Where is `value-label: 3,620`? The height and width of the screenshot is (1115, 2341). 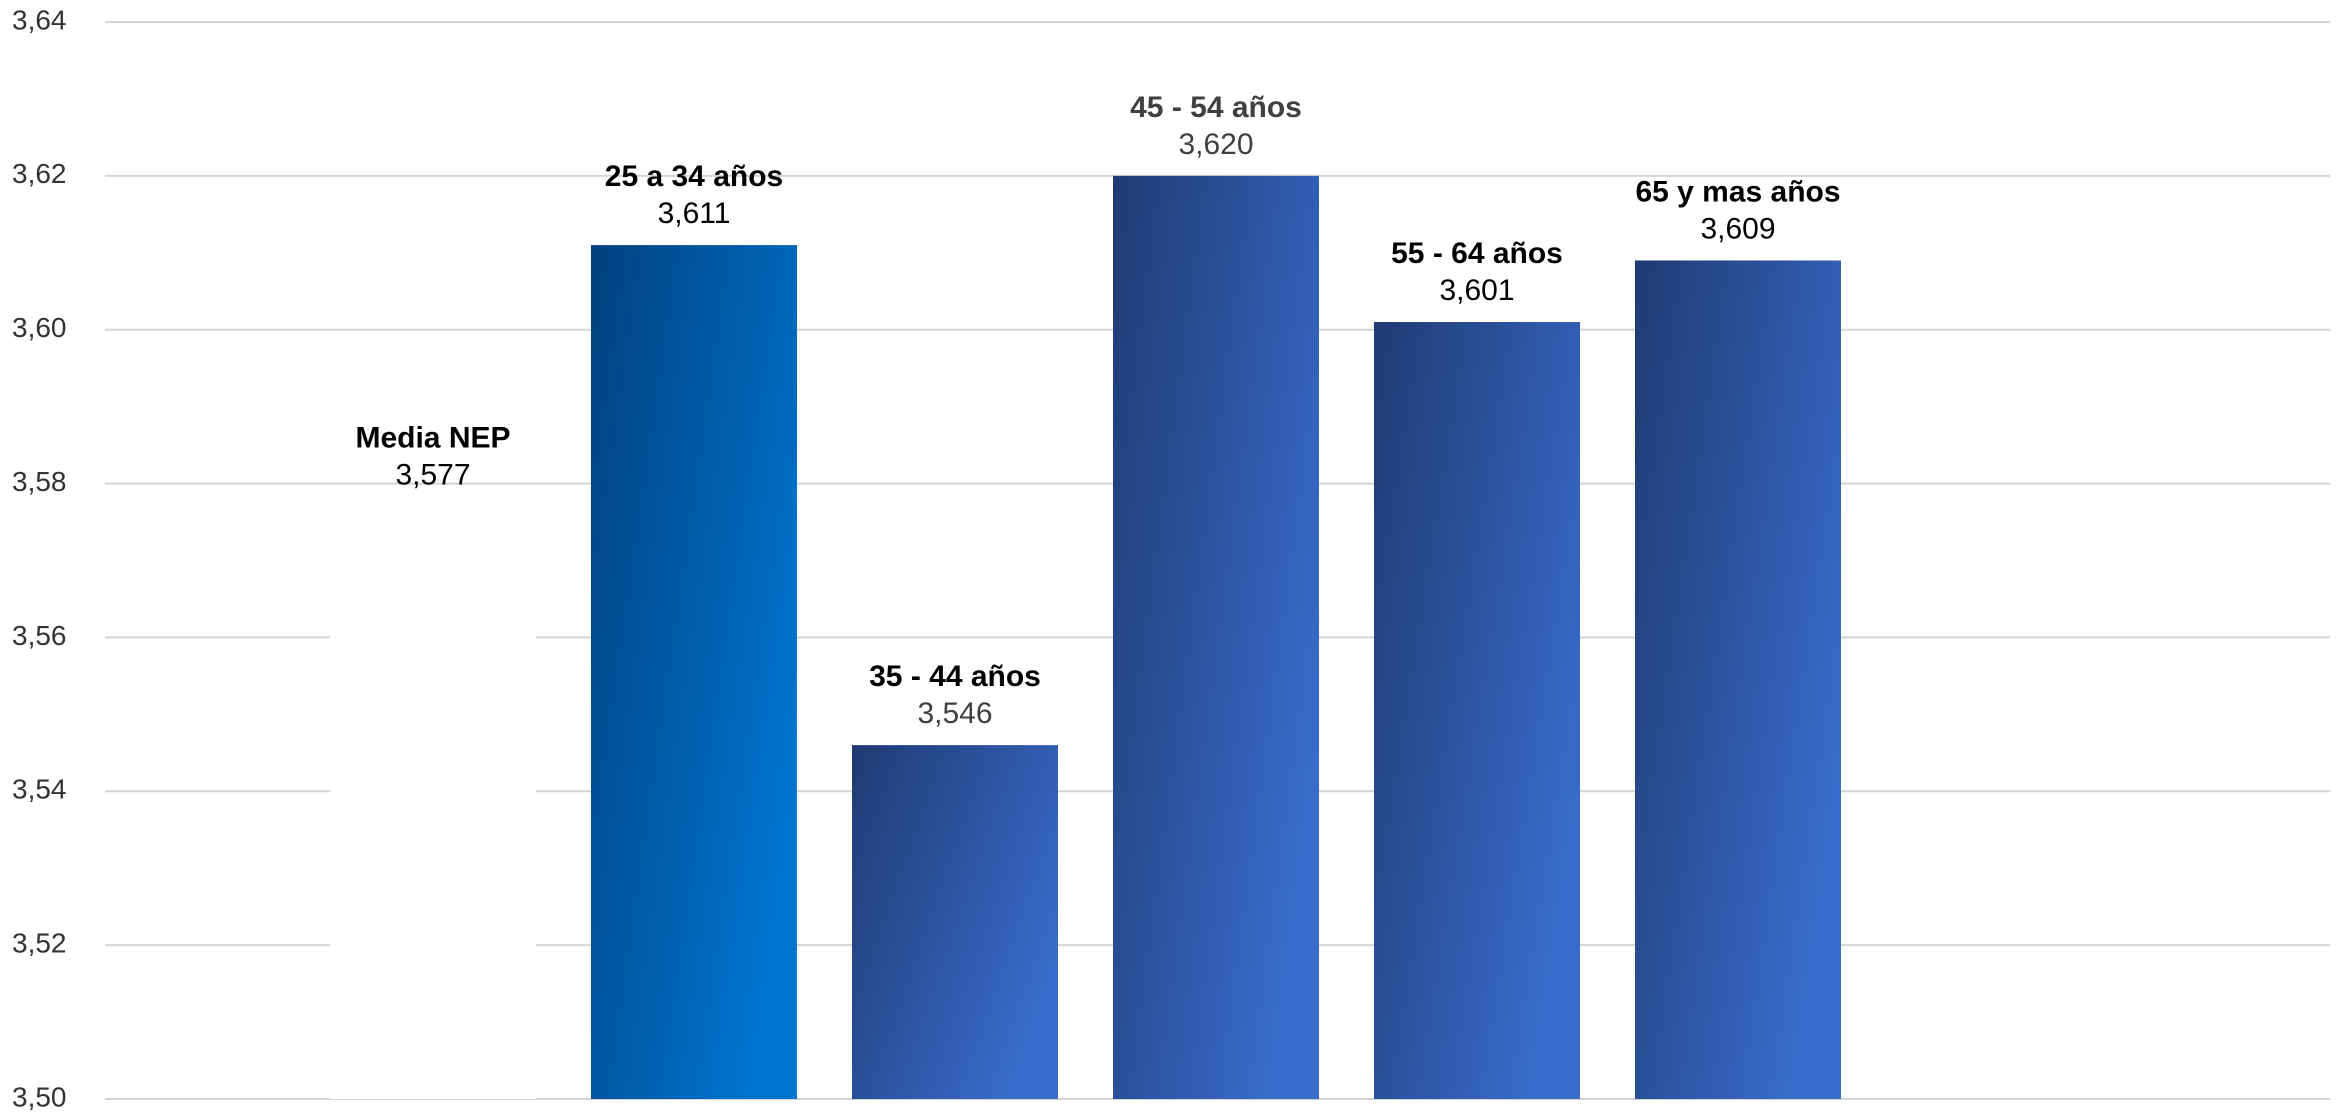 value-label: 3,620 is located at coordinates (1215, 144).